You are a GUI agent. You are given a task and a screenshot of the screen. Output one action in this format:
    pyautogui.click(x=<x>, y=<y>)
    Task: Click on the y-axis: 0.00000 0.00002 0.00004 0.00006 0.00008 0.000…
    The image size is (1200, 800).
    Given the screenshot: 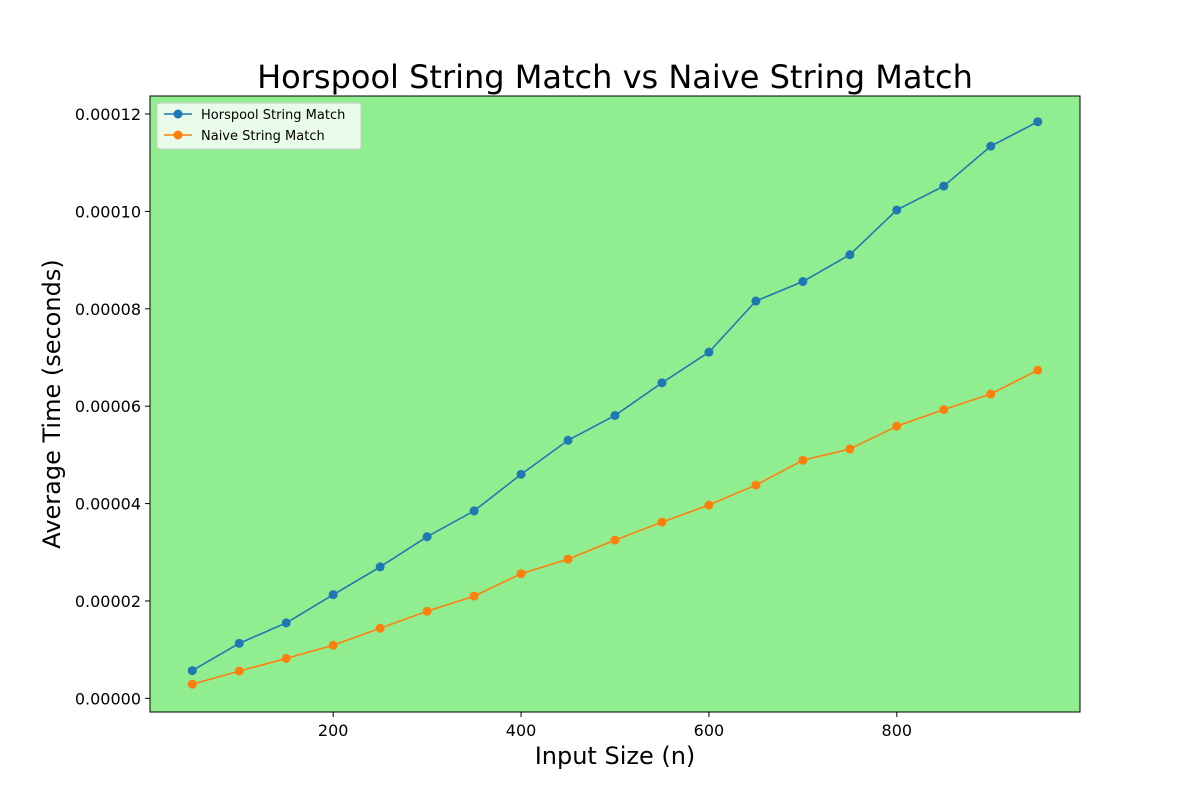 What is the action you would take?
    pyautogui.click(x=112, y=406)
    